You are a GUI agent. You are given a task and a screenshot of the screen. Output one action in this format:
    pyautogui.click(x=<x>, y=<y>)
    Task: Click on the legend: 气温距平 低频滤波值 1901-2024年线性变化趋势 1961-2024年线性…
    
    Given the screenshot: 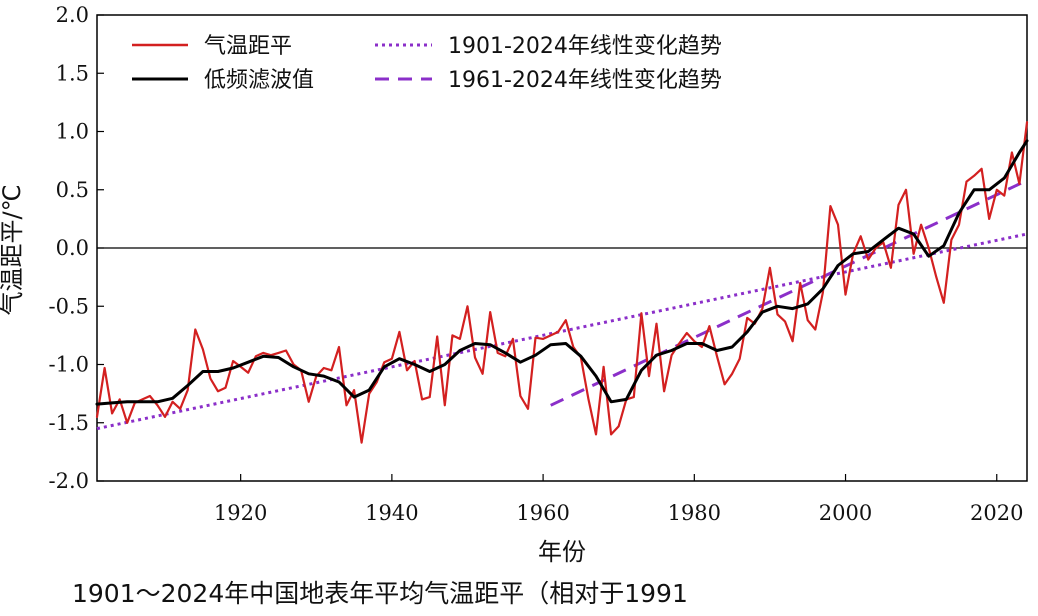 What is the action you would take?
    pyautogui.click(x=427, y=63)
    